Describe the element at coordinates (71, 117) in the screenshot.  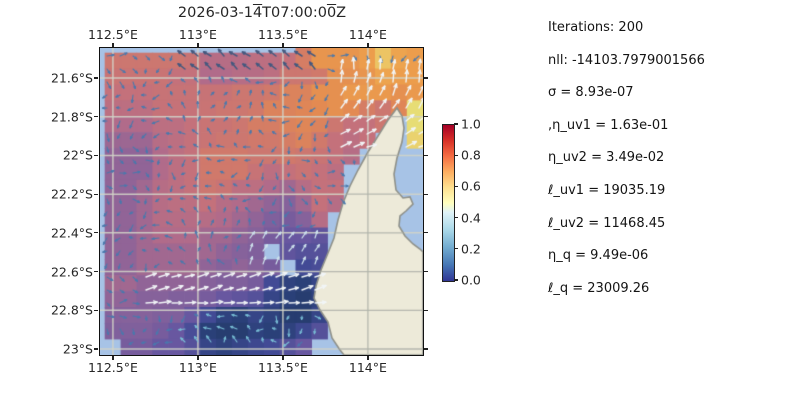
I see `y-tick-label: 21.8°S` at that location.